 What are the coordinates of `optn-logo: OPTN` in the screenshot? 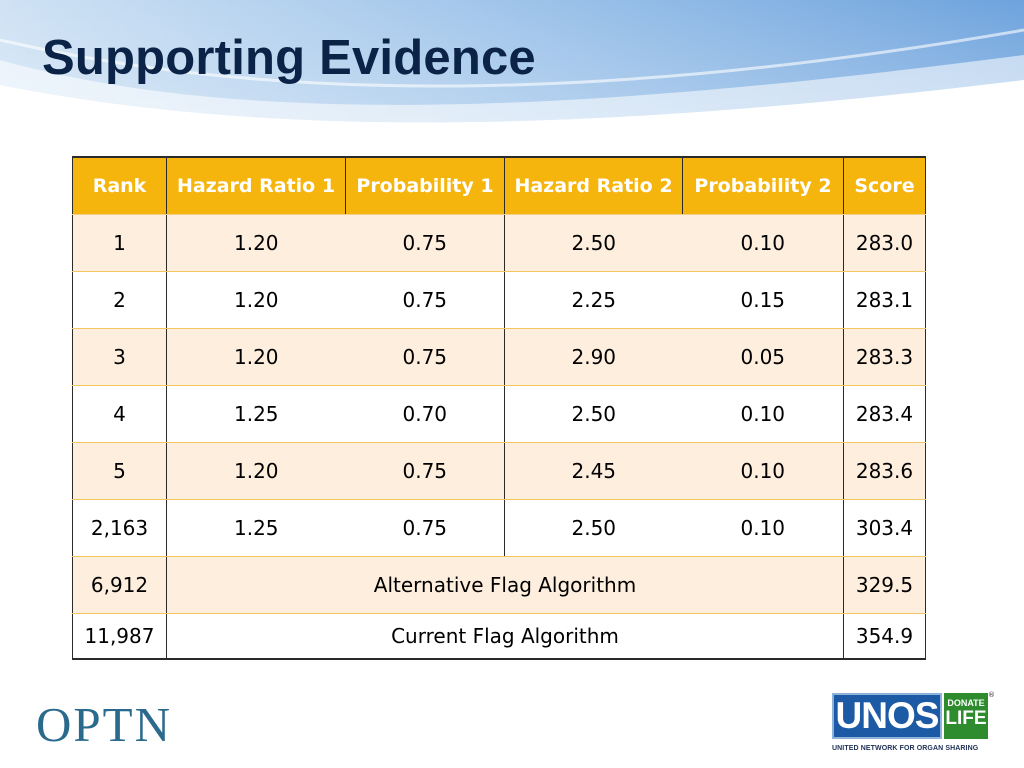 It's located at (104, 724).